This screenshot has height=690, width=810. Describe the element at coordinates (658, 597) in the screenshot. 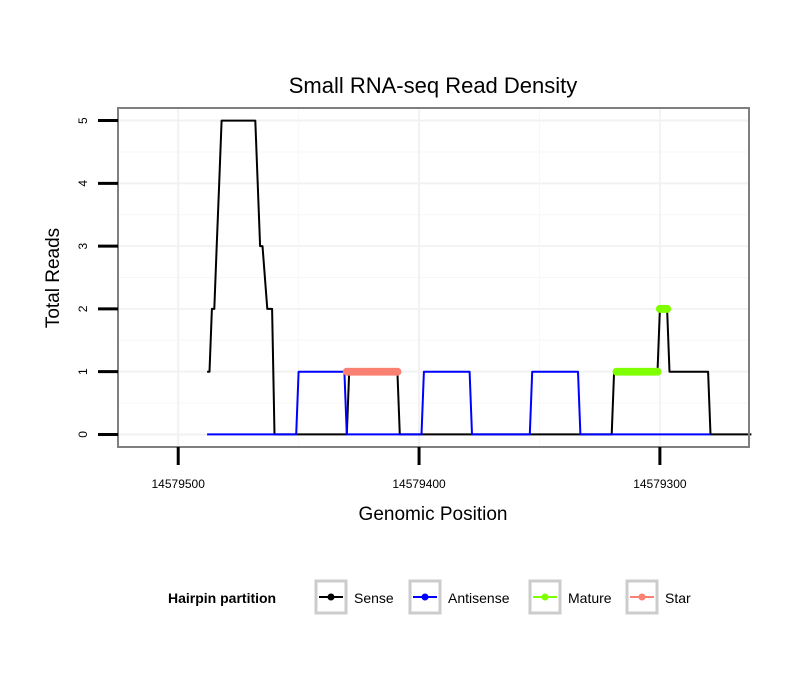

I see `legend-entry-star: Star` at that location.